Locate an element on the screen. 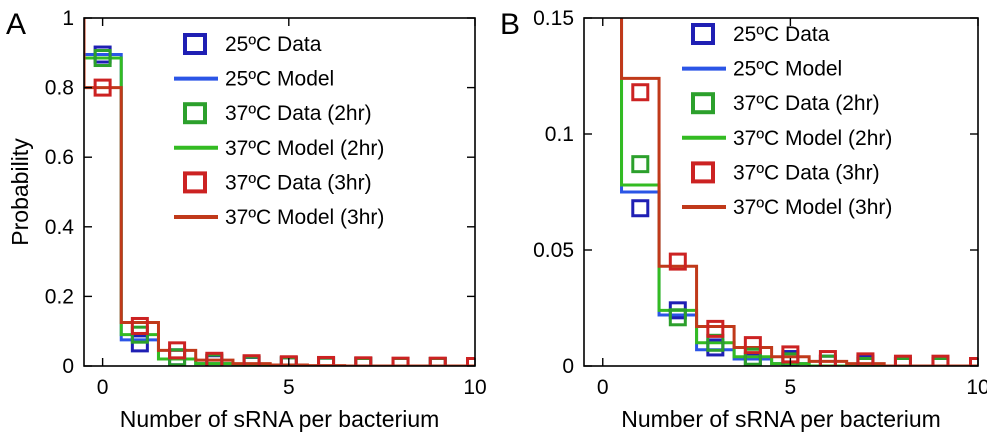 The height and width of the screenshot is (436, 987). y-tick-label: 0.6 is located at coordinates (59, 157).